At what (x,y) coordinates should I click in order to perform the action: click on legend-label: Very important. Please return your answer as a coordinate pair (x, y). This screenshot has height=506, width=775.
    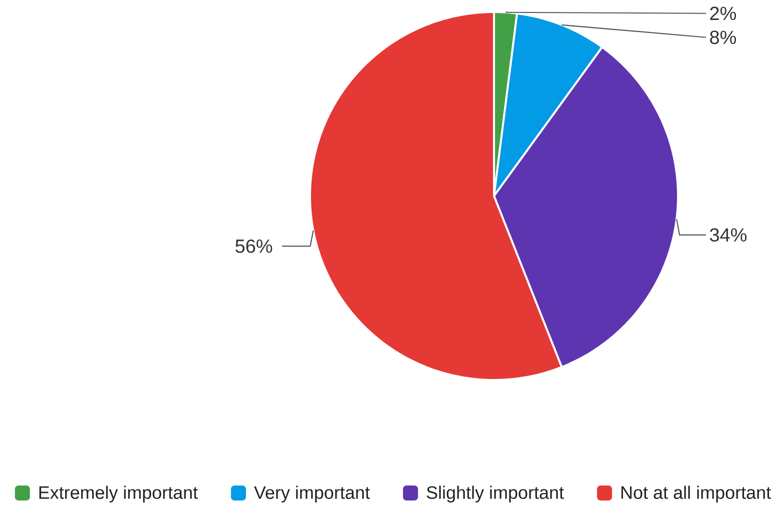
    Looking at the image, I should click on (312, 494).